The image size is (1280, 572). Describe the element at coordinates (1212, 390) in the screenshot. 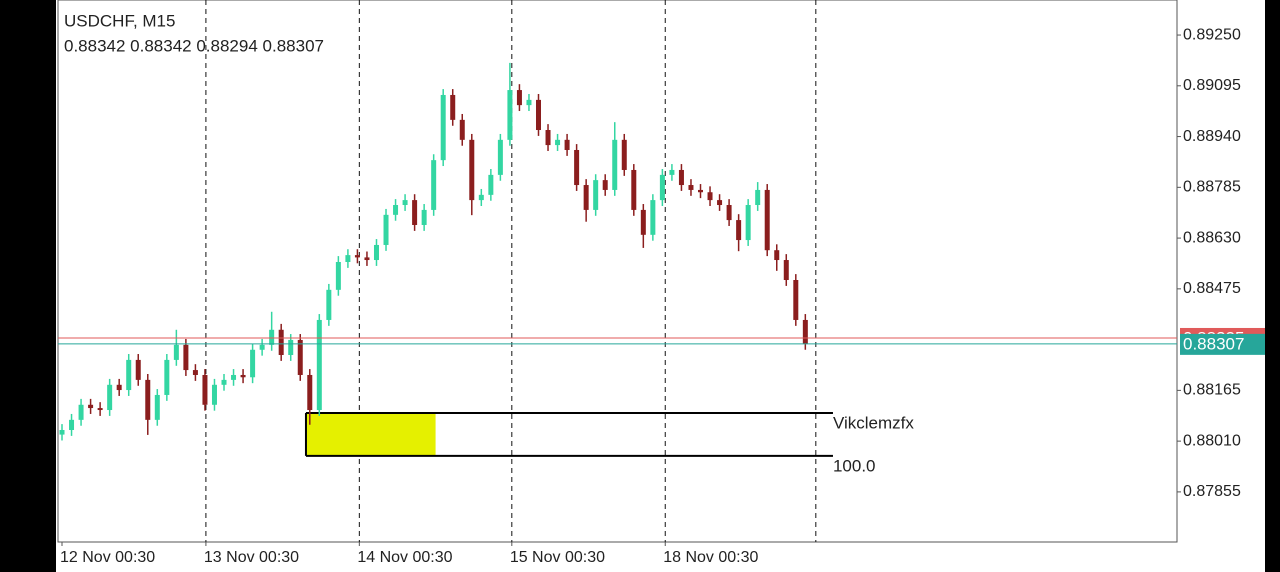

I see `y-tick-label: 0.88165` at that location.